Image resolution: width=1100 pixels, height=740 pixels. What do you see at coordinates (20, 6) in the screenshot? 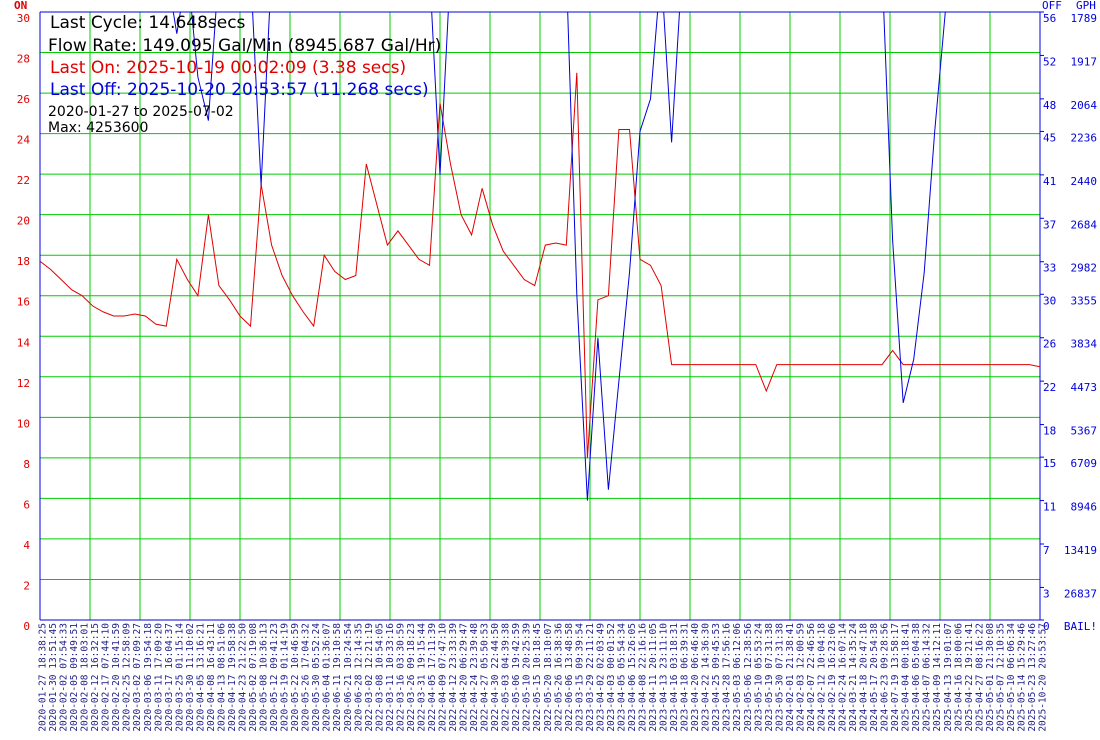
I see `on-axis-header: ON` at bounding box center [20, 6].